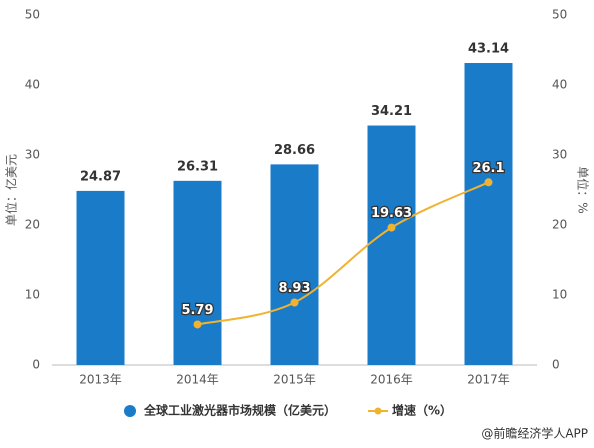 The image size is (594, 448). What do you see at coordinates (36, 365) in the screenshot?
I see `y-tick-label: 0` at bounding box center [36, 365].